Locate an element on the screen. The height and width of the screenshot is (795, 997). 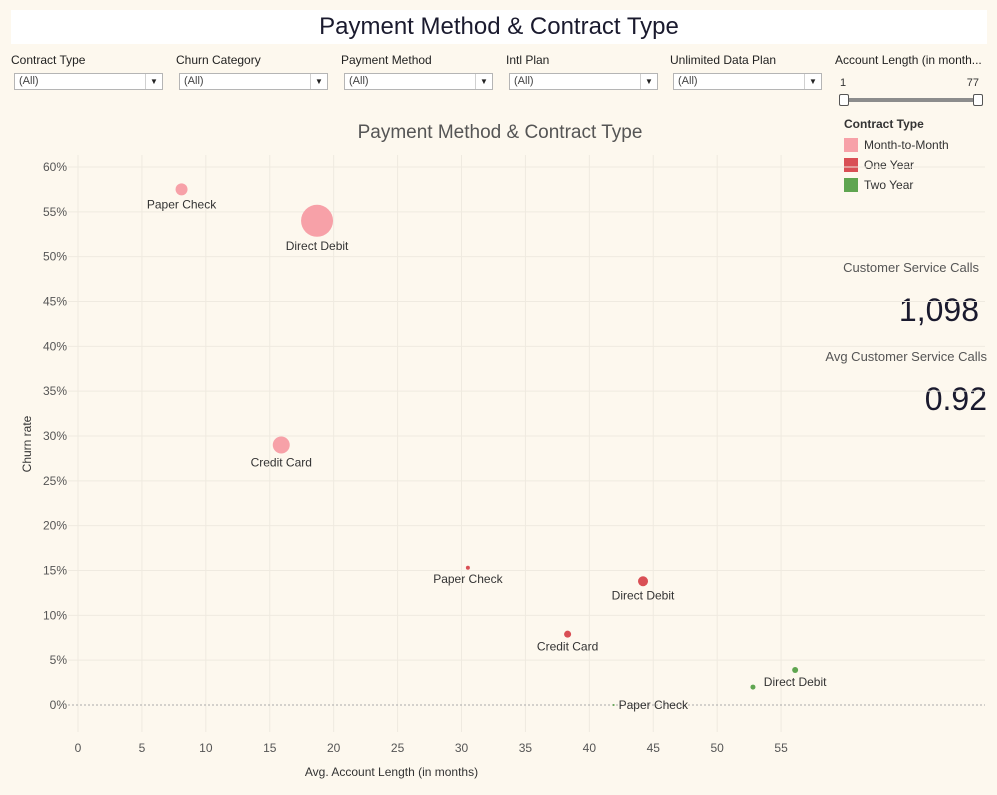
x-tick-label: 35 is located at coordinates (526, 748).